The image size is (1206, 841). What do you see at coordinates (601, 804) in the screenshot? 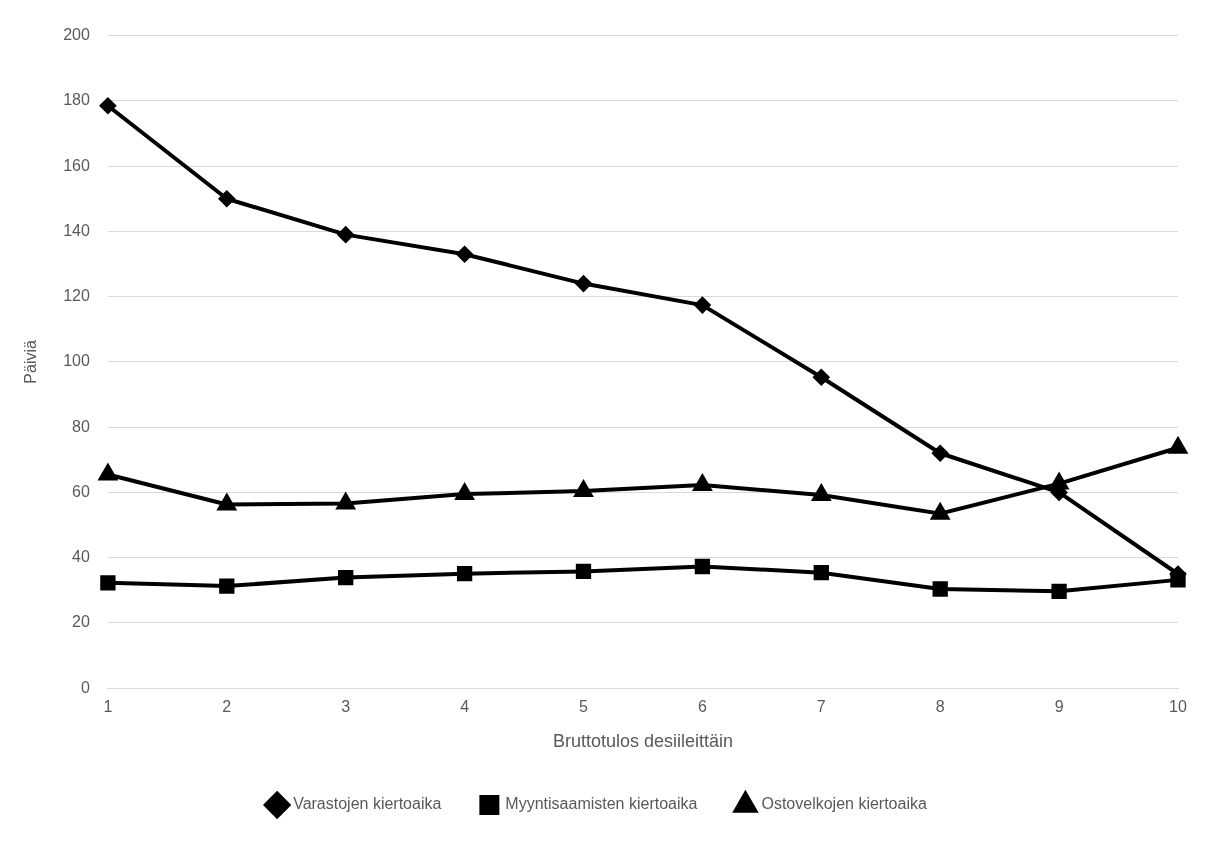
I see `legend-label: Myyntisaamisten kiertoaika` at bounding box center [601, 804].